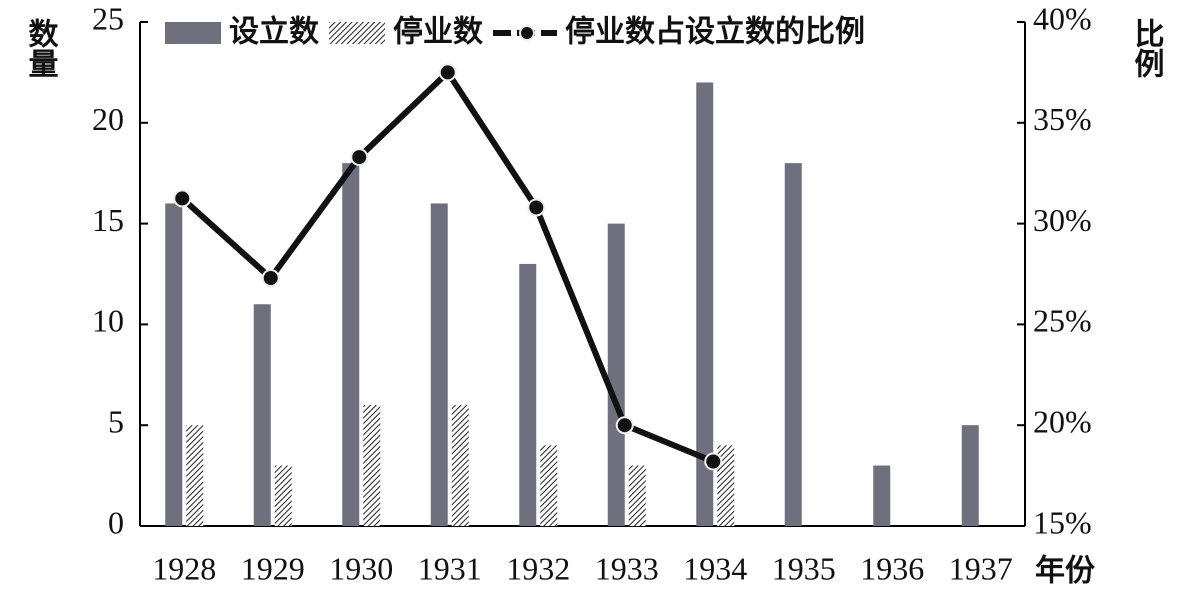 This screenshot has height=598, width=1181. What do you see at coordinates (715, 568) in the screenshot?
I see `x-tick-label: 1934` at bounding box center [715, 568].